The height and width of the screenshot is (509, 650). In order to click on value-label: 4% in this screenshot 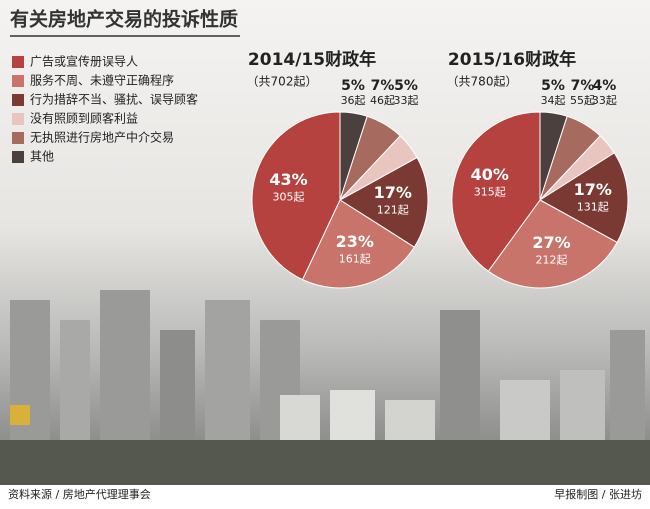, I will do `click(605, 86)`.